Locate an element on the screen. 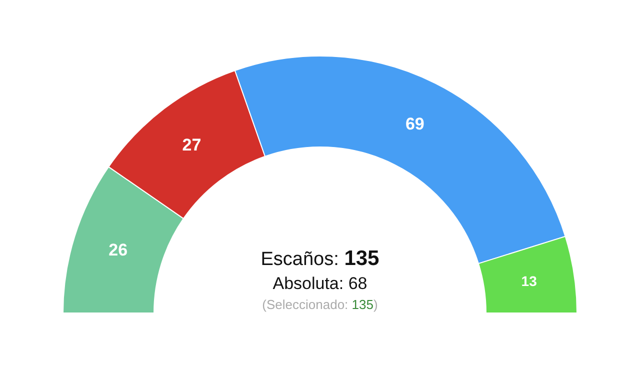  data-label: 26 is located at coordinates (118, 250).